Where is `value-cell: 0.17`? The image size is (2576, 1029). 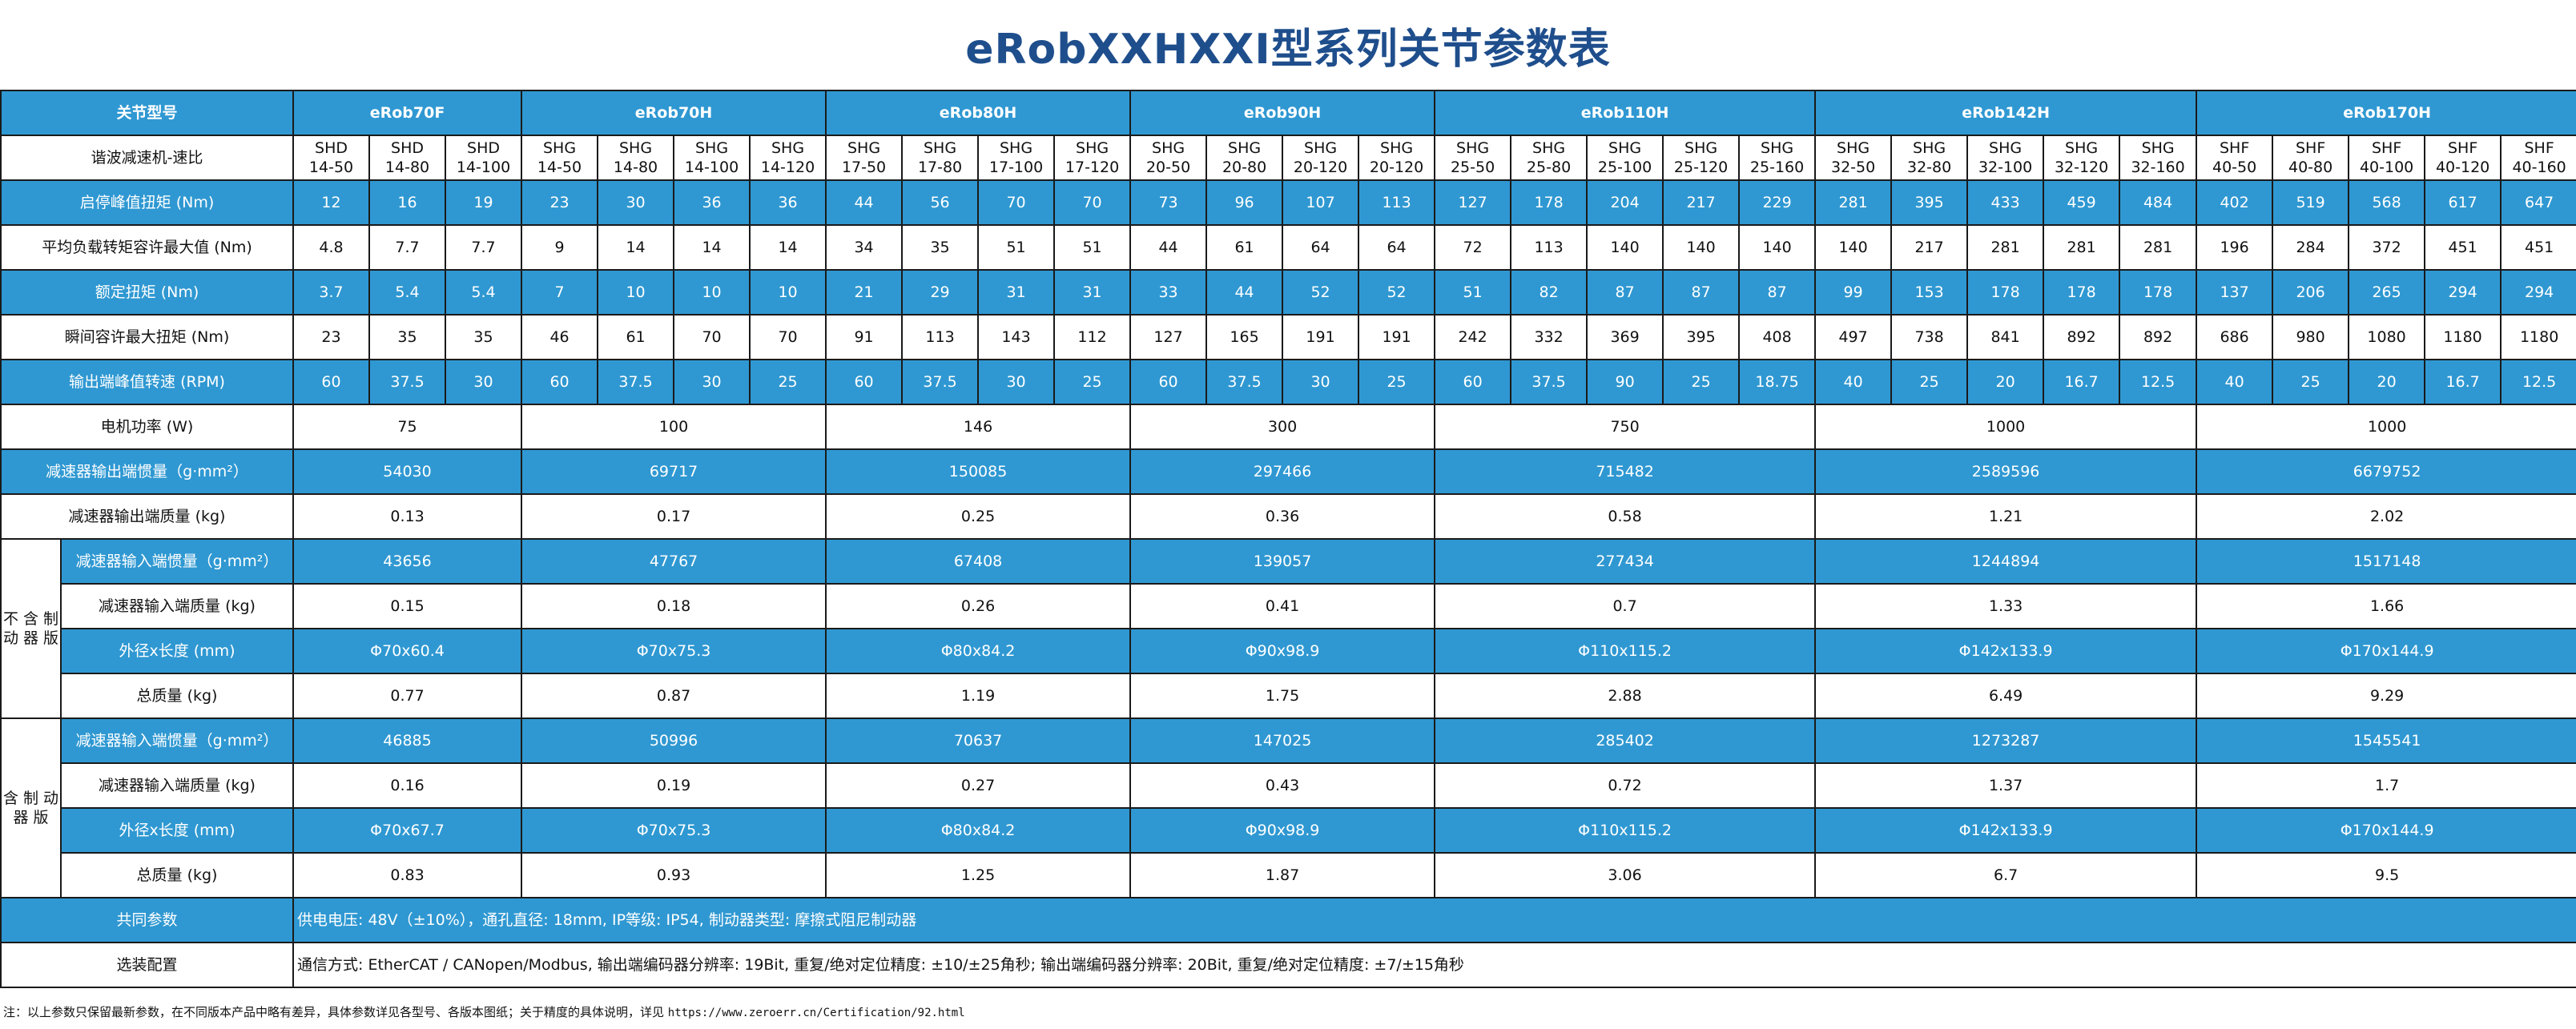 value-cell: 0.17 is located at coordinates (674, 516).